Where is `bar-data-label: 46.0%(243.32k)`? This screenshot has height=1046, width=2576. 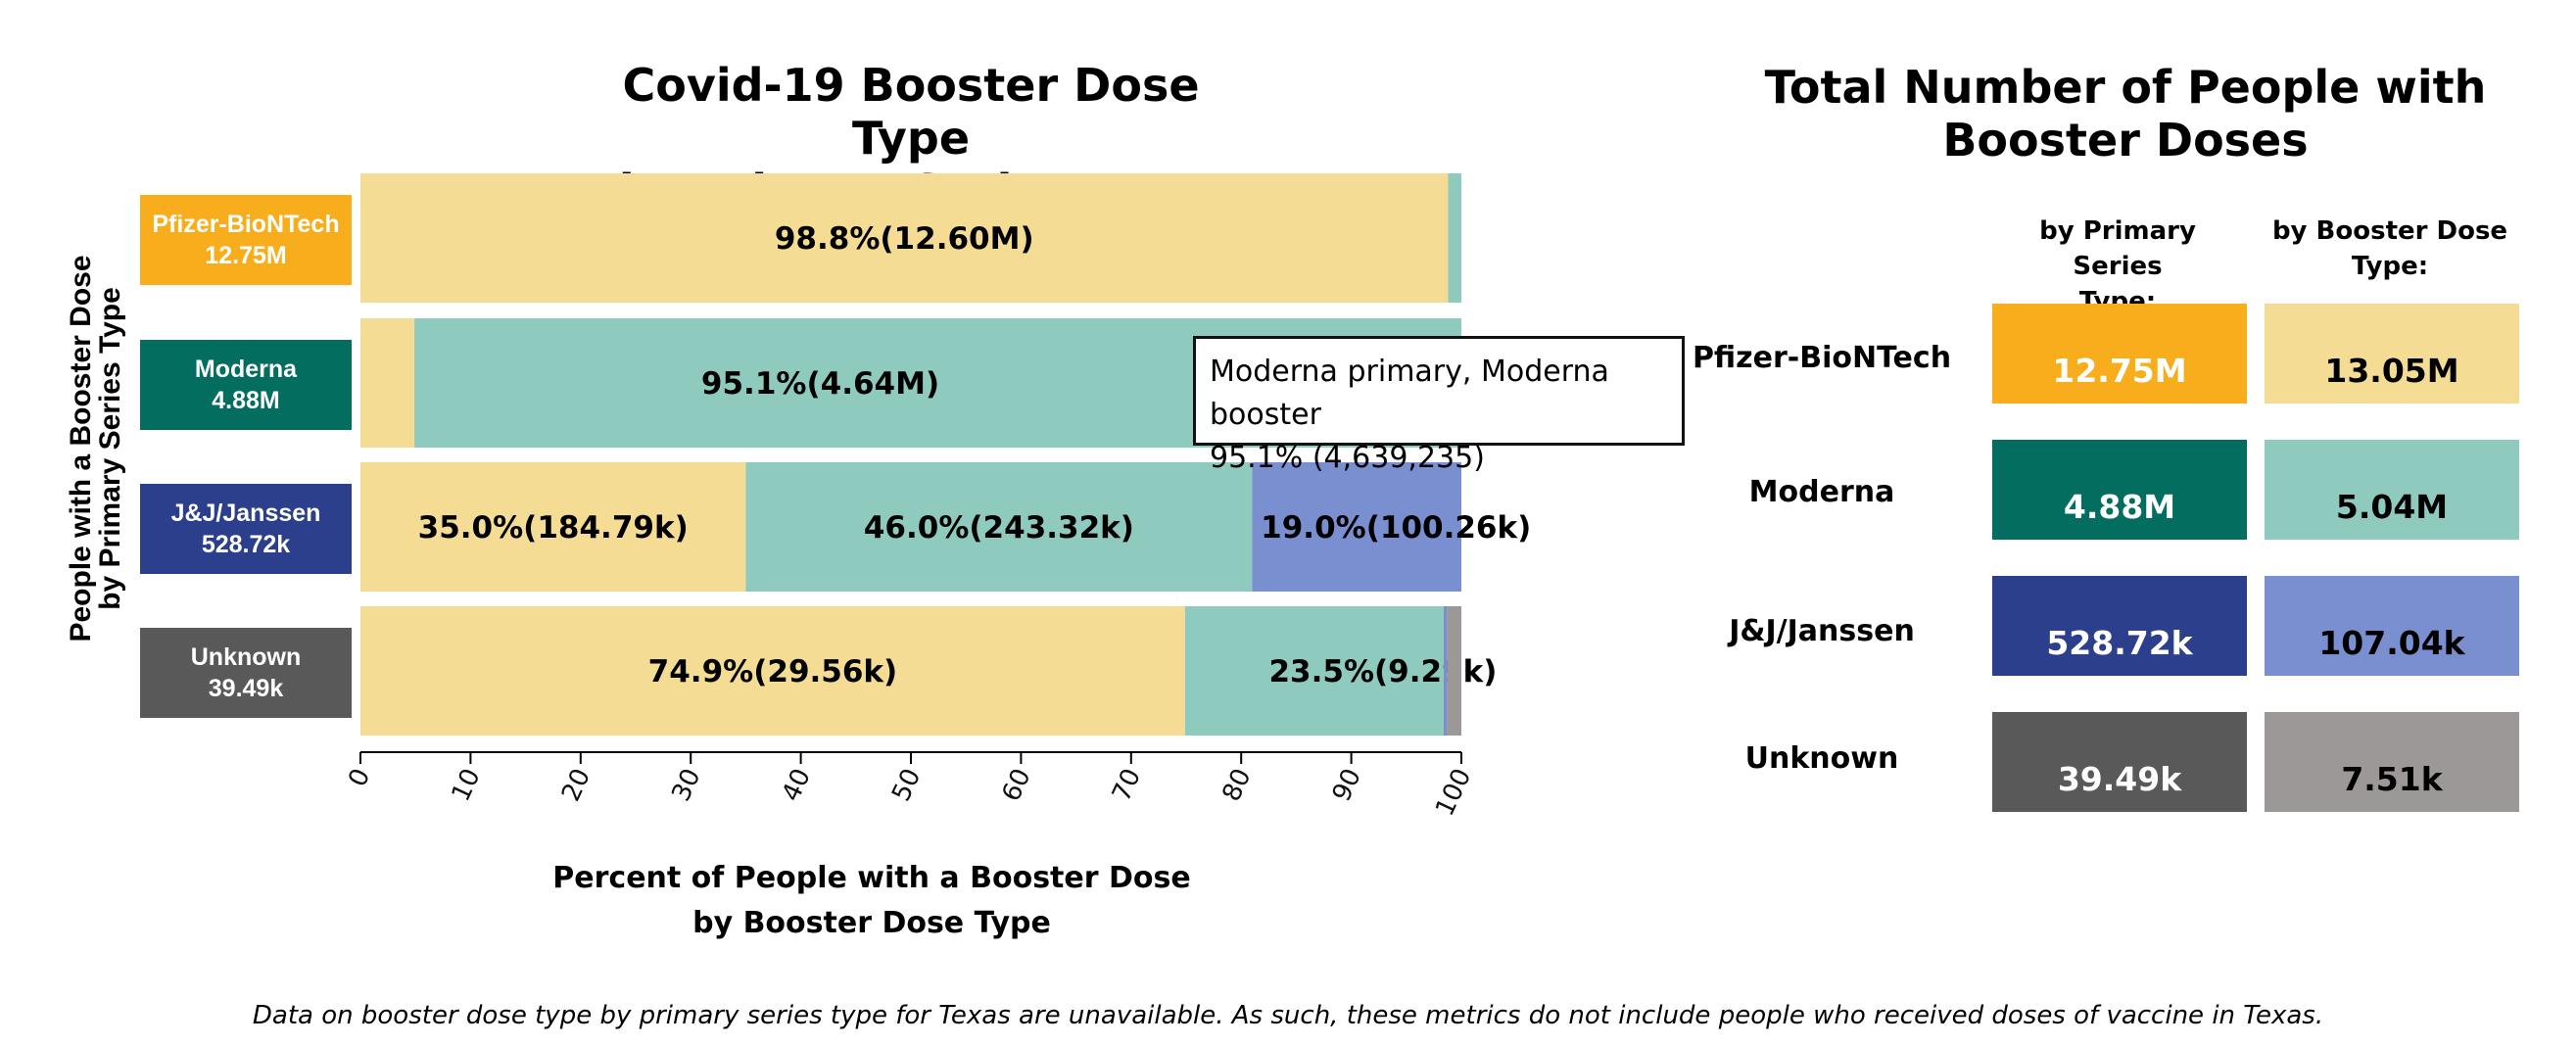 bar-data-label: 46.0%(243.32k) is located at coordinates (999, 528).